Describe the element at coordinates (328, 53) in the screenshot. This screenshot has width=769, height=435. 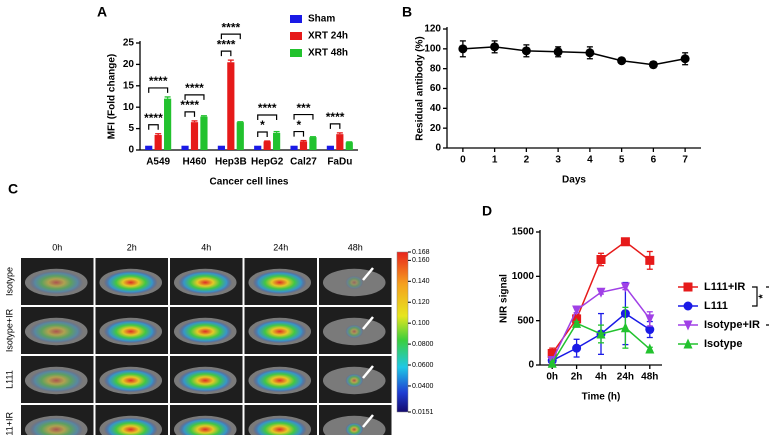
I see `legend-label: XRT 48h` at that location.